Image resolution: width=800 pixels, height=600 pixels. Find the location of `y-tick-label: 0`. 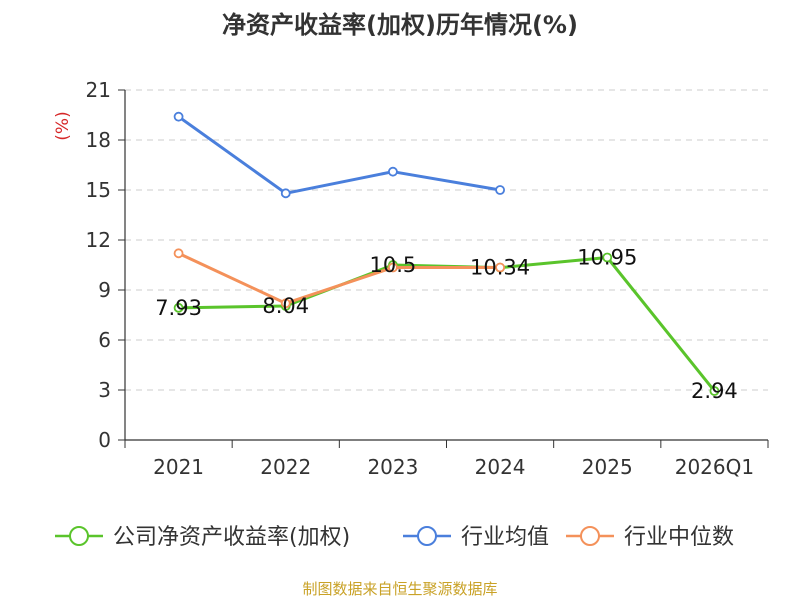

y-tick-label: 0 is located at coordinates (104, 440).